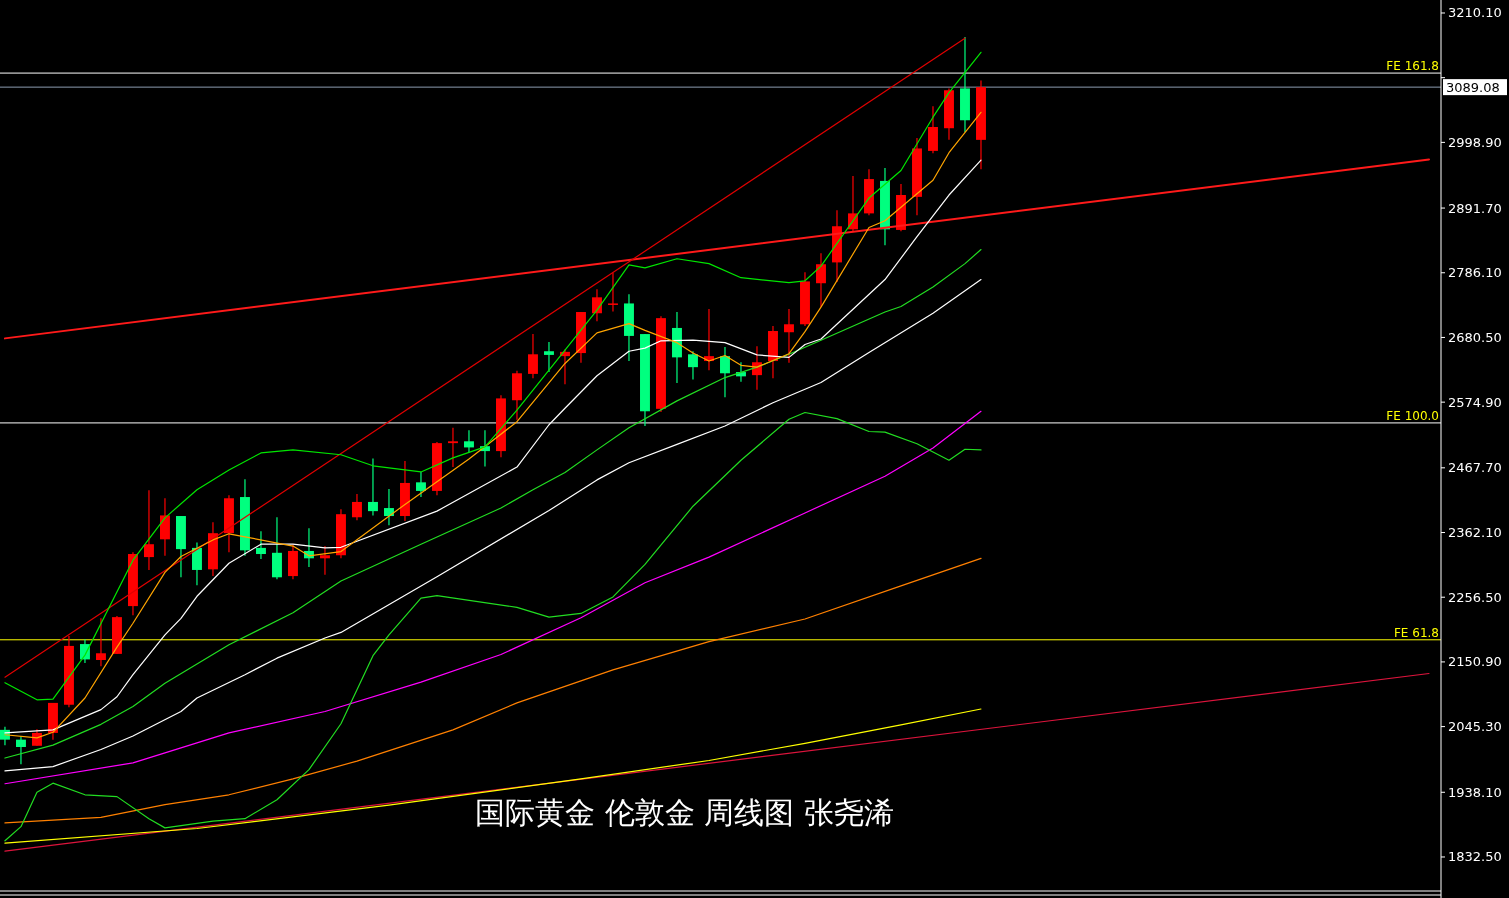 This screenshot has width=1509, height=898. Describe the element at coordinates (1475, 208) in the screenshot. I see `y-tick-label: 2891.70` at that location.